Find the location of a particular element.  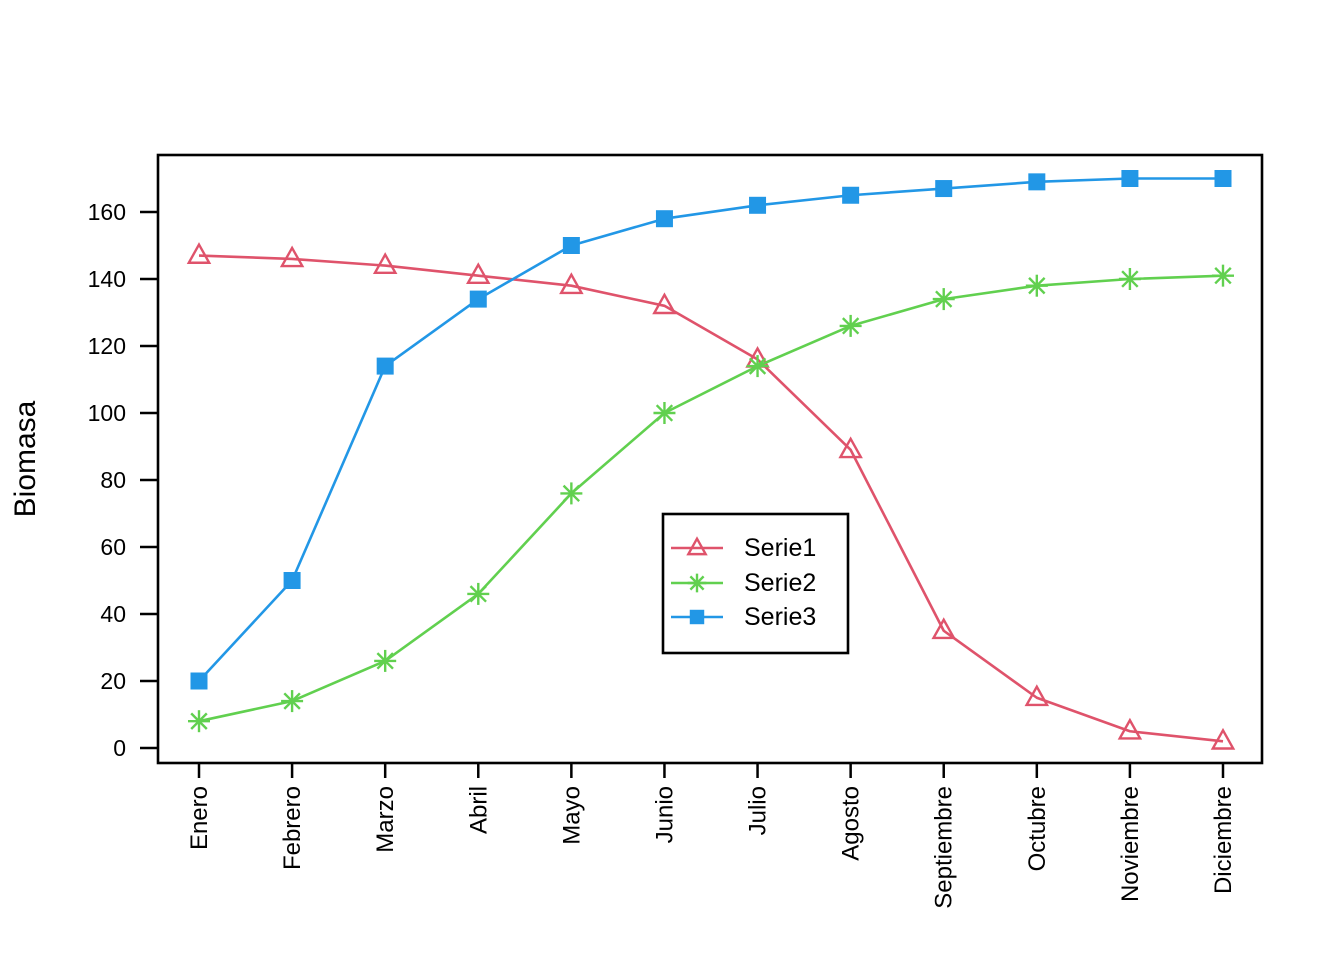

x-tick-label: Julio is located at coordinates (758, 810).